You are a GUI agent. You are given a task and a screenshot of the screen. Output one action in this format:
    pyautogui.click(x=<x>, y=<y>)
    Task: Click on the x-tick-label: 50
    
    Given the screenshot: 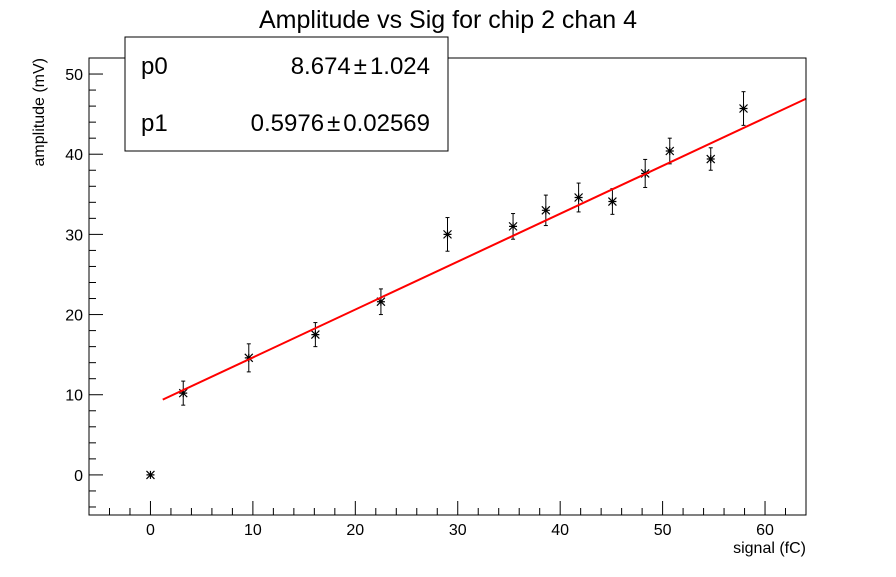 What is the action you would take?
    pyautogui.click(x=663, y=530)
    